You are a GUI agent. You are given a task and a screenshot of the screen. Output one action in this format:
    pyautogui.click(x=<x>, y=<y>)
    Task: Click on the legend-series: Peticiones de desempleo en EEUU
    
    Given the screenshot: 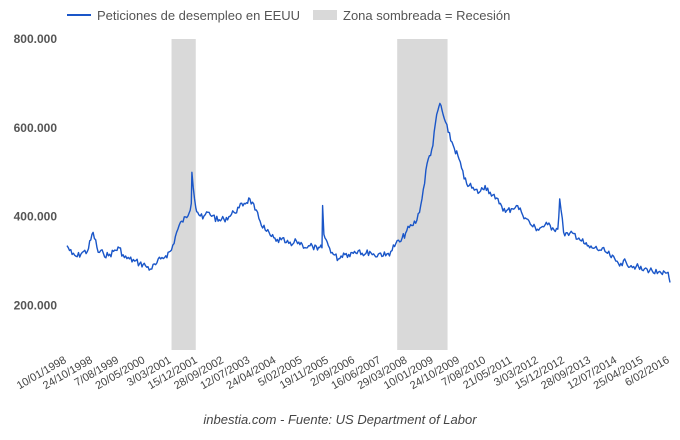 What is the action you would take?
    pyautogui.click(x=183, y=15)
    